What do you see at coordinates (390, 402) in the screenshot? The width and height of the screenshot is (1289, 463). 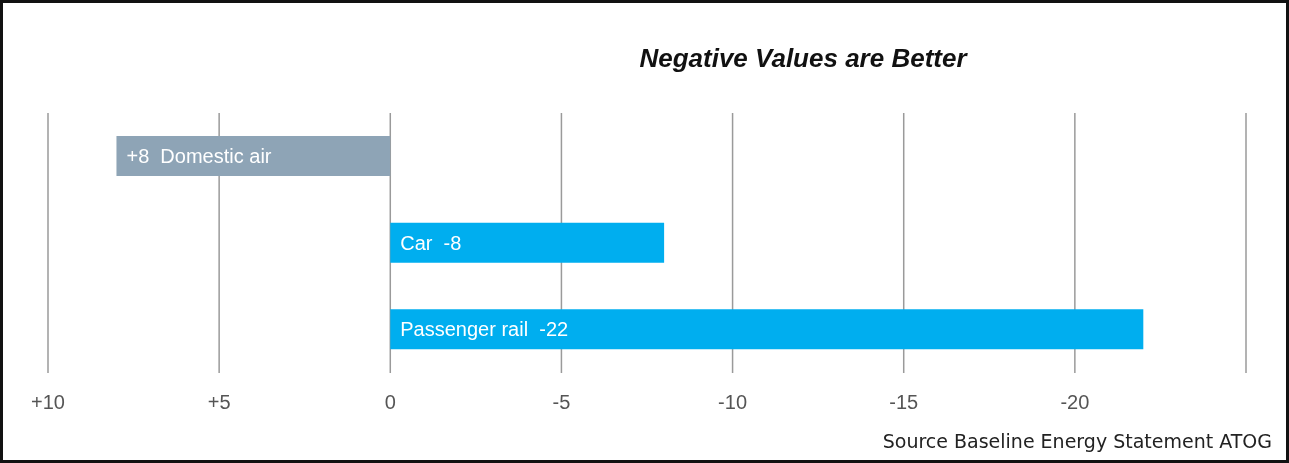 I see `x-tick-label: 0` at bounding box center [390, 402].